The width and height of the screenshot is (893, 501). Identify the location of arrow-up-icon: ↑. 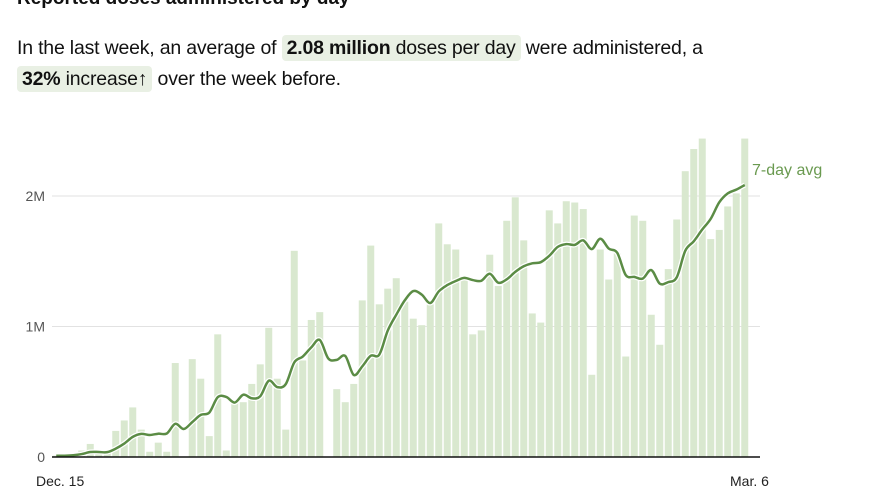
(142, 79).